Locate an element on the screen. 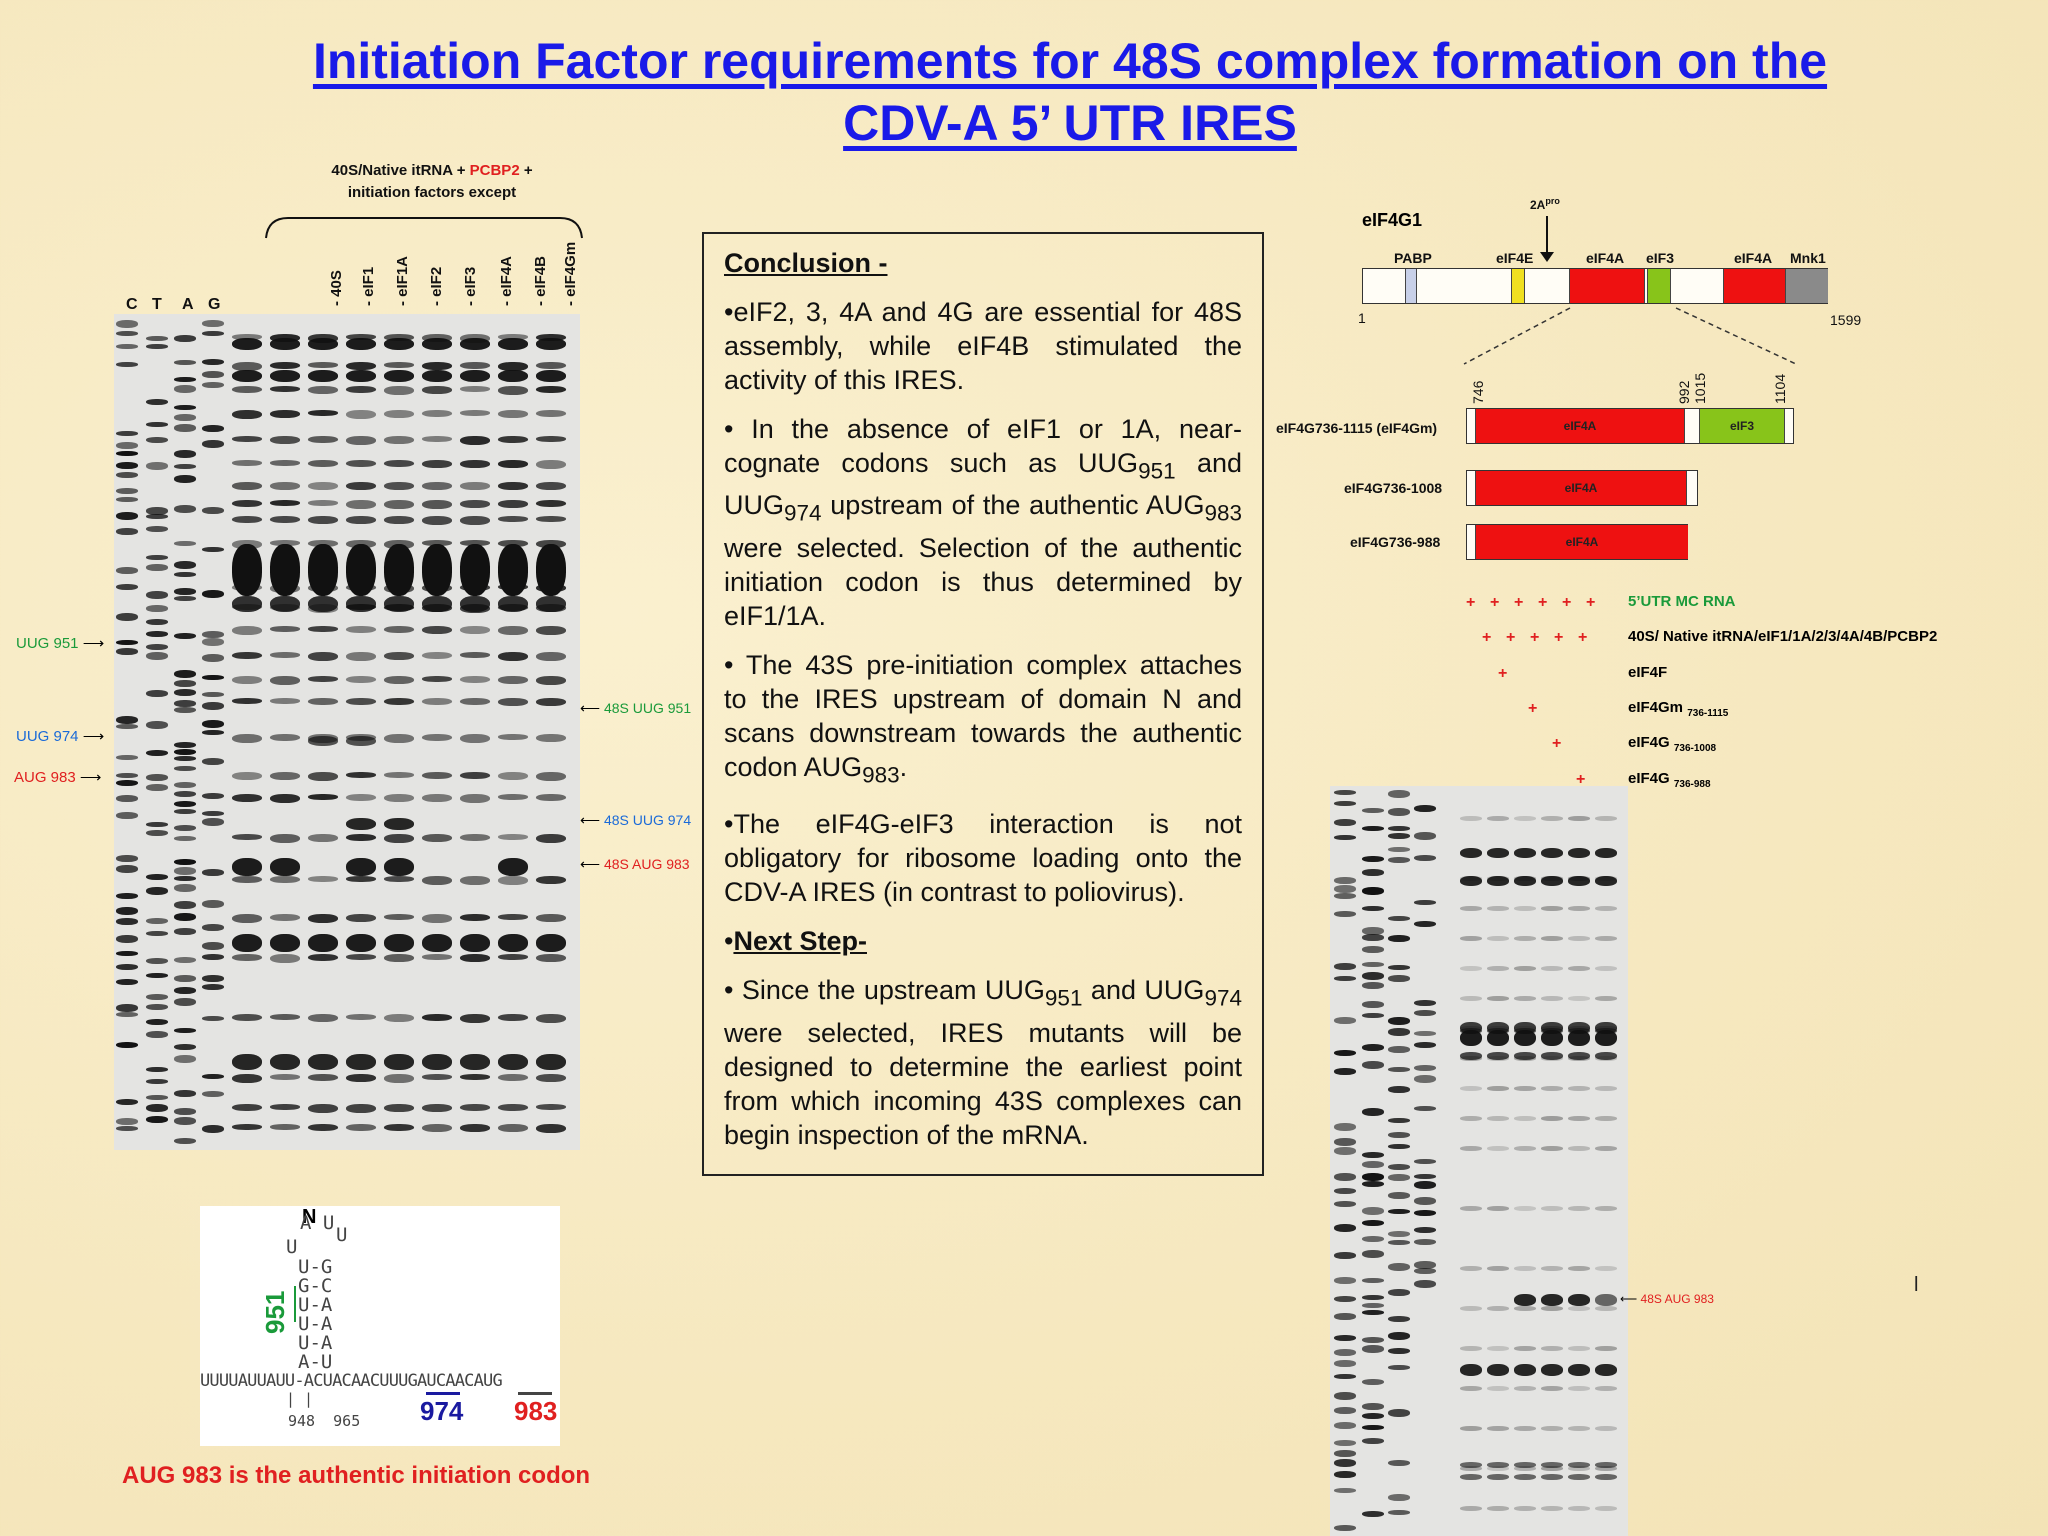 The image size is (2048, 1536). seq-lane-c: C is located at coordinates (132, 304).